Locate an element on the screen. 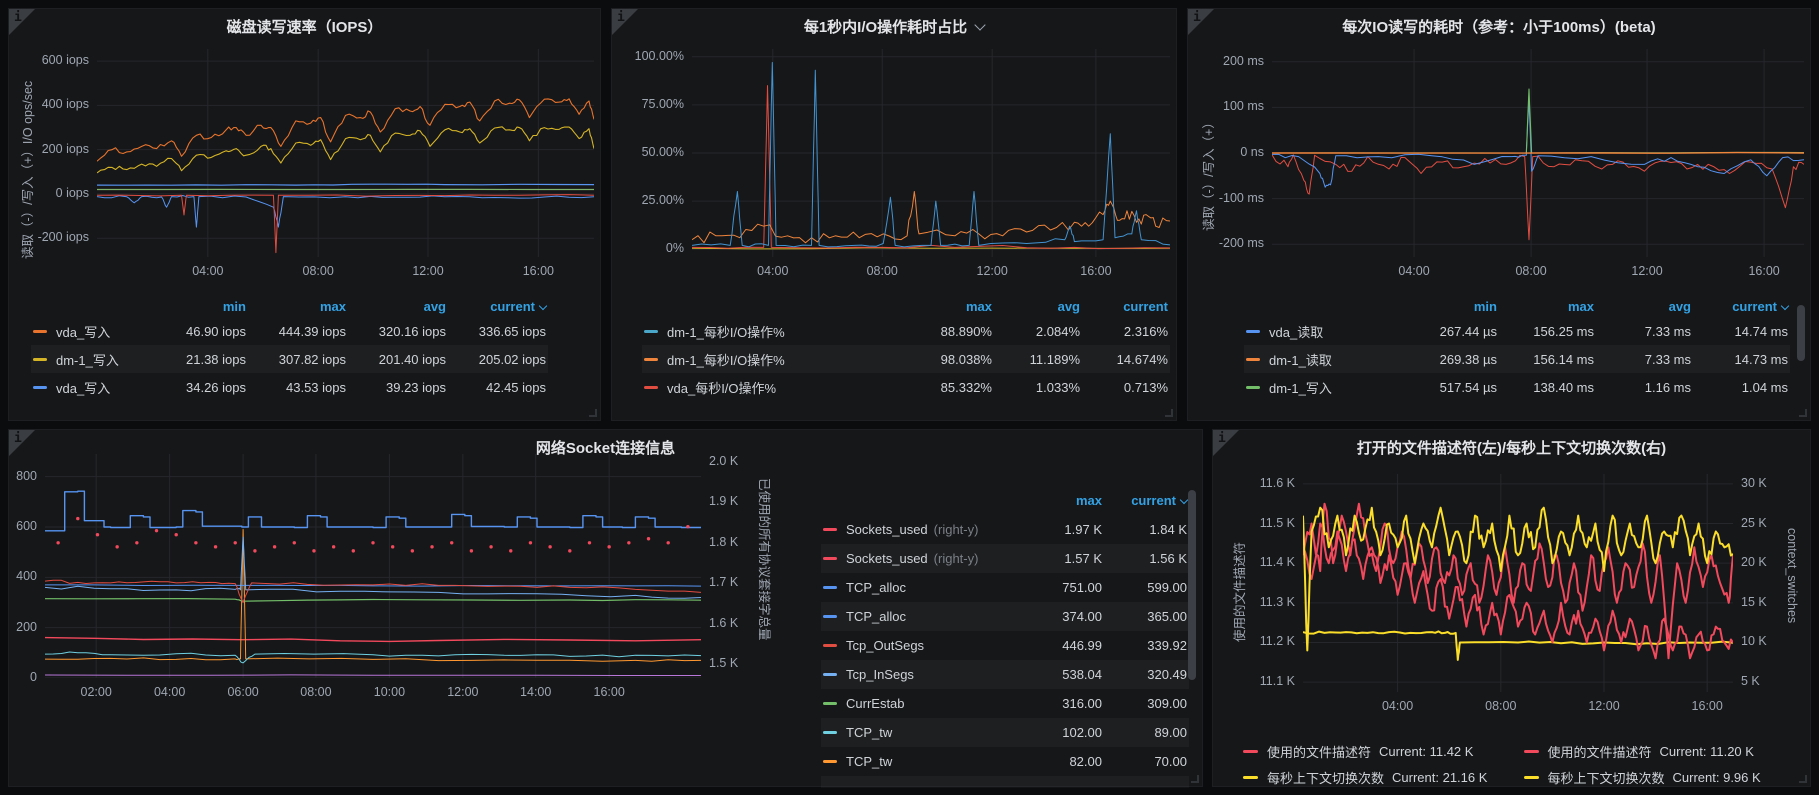 The height and width of the screenshot is (795, 1819). legend-item: 使用的文件描述符 Current: 11.42 K is located at coordinates (1383, 751).